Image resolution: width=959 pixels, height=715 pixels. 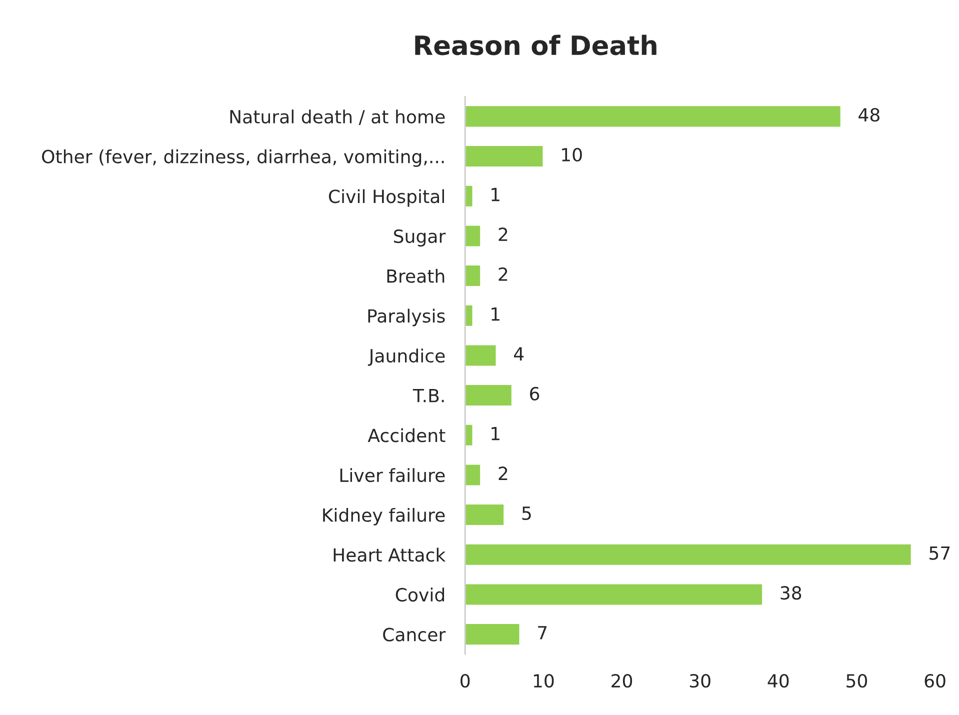 I want to click on data-label: 38, so click(x=791, y=593).